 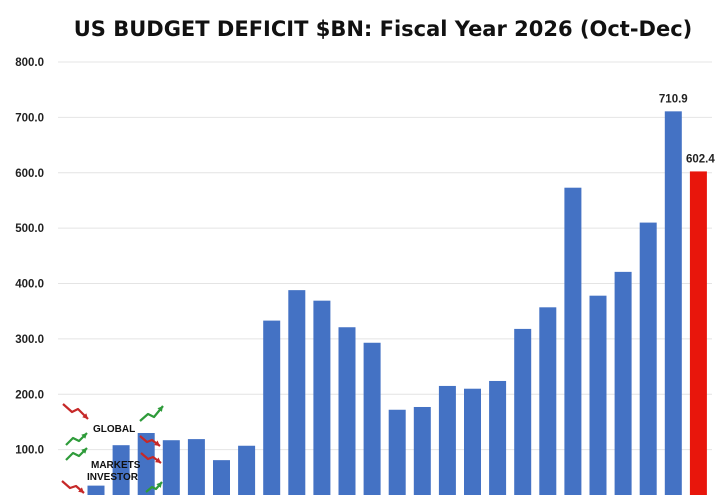 I want to click on data-label: 602.4, so click(x=700, y=159).